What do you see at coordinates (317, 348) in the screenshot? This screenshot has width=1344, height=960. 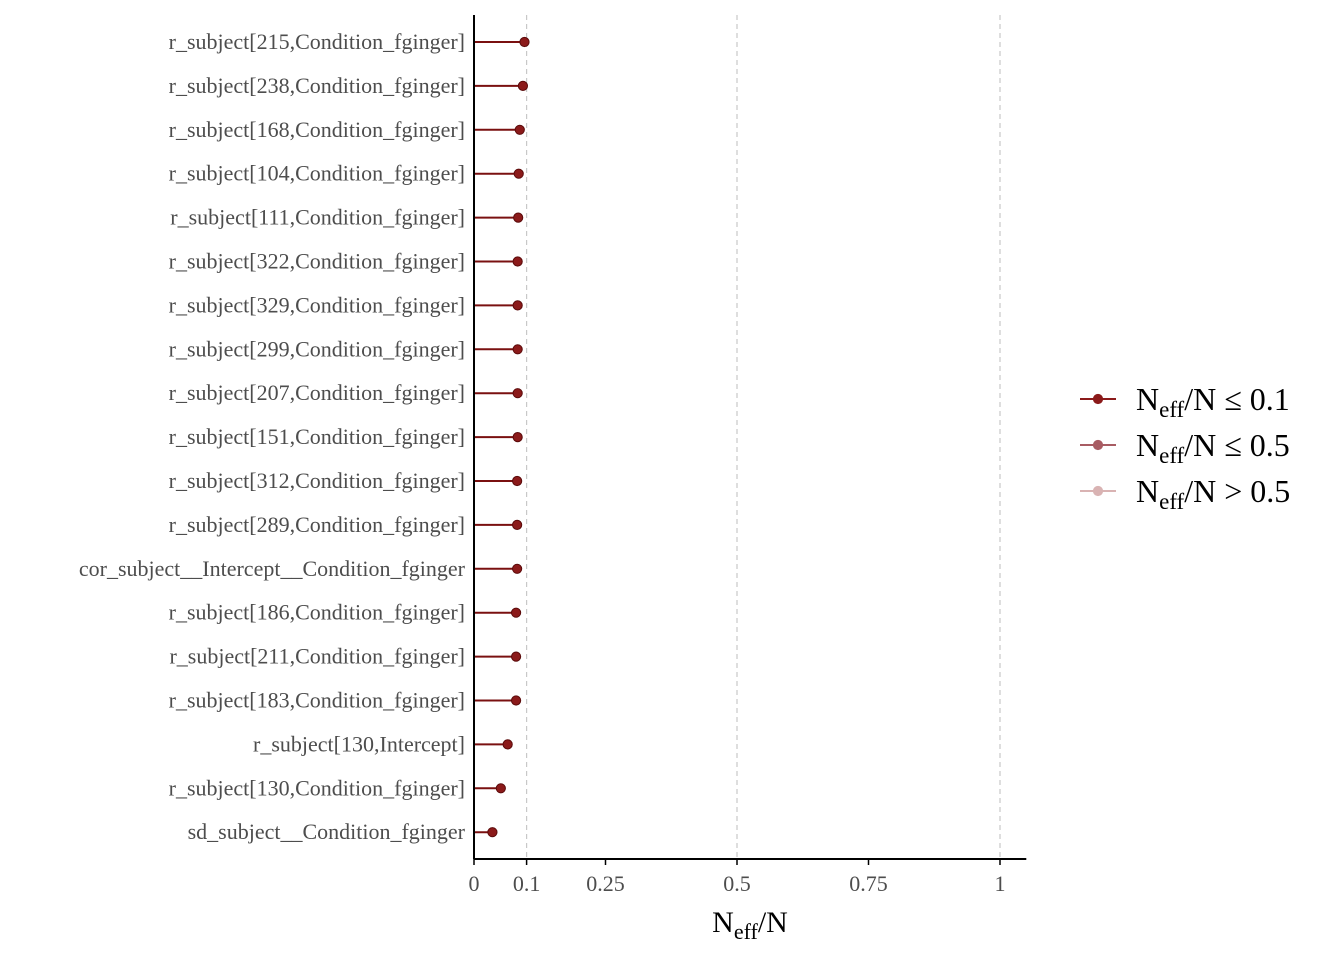 I see `y-axis-label: r_subject[299,Condition_fginger]` at bounding box center [317, 348].